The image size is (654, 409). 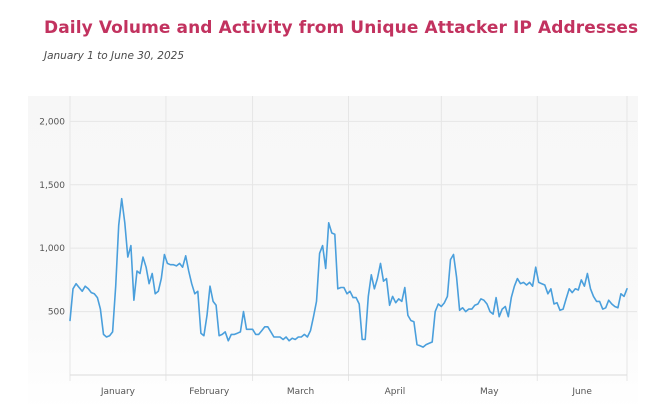 I want to click on x-tick-label: April, so click(x=395, y=392).